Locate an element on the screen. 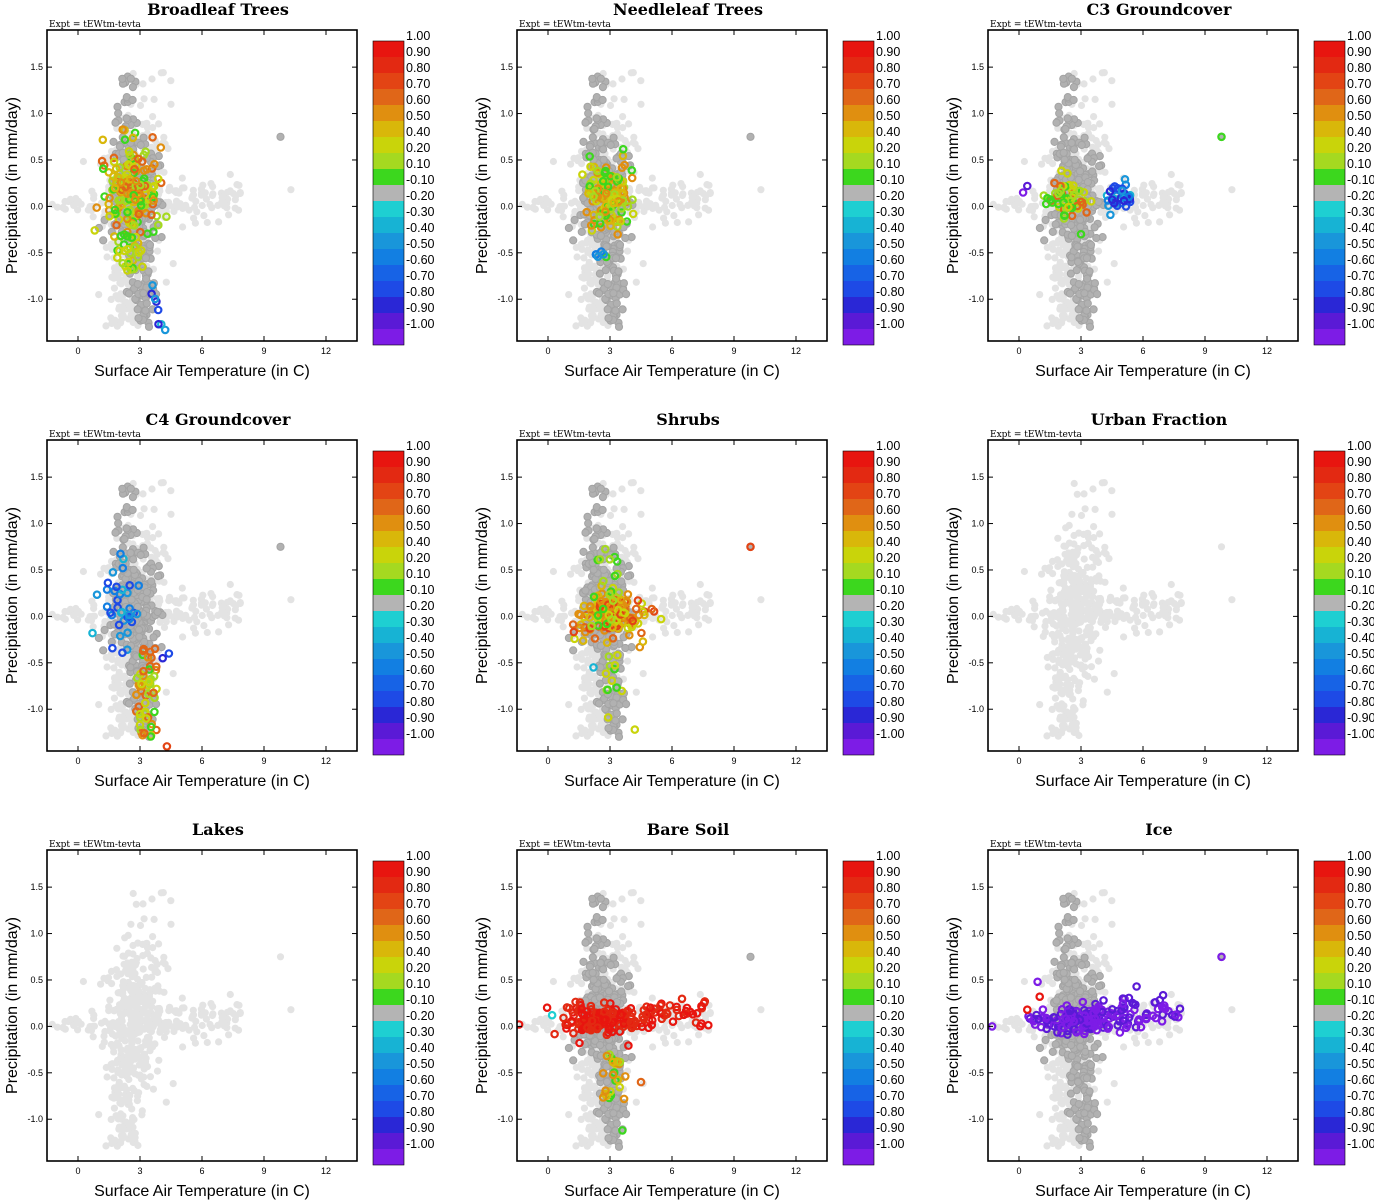 This screenshot has height=1200, width=1374. panel-title: Shrubs is located at coordinates (687, 419).